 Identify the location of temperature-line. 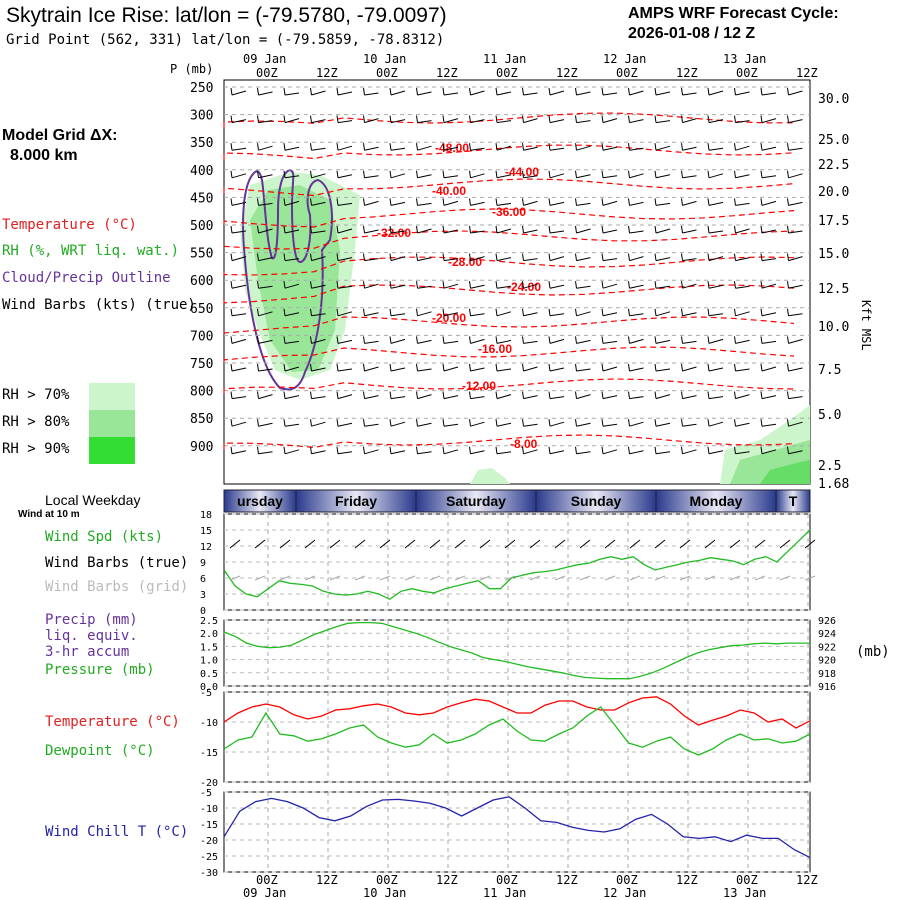
(517, 712).